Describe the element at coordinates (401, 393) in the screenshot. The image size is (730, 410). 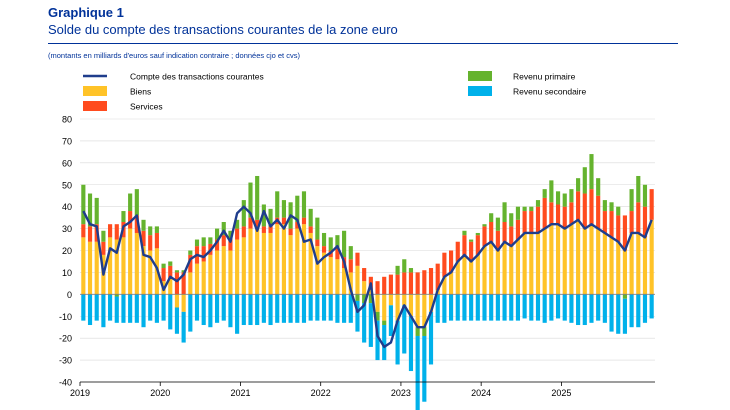
I see `x-tick-label: 2023` at that location.